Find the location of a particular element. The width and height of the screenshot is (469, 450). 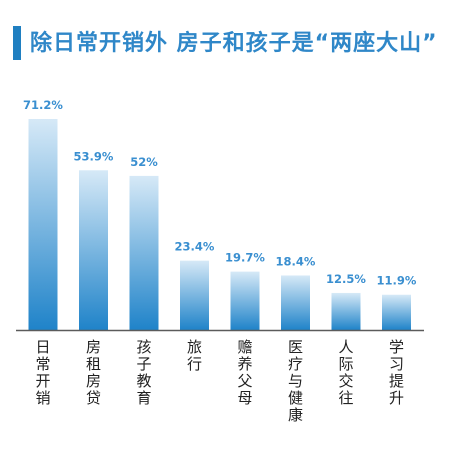

category-label-3: 旅行 is located at coordinates (194, 355).